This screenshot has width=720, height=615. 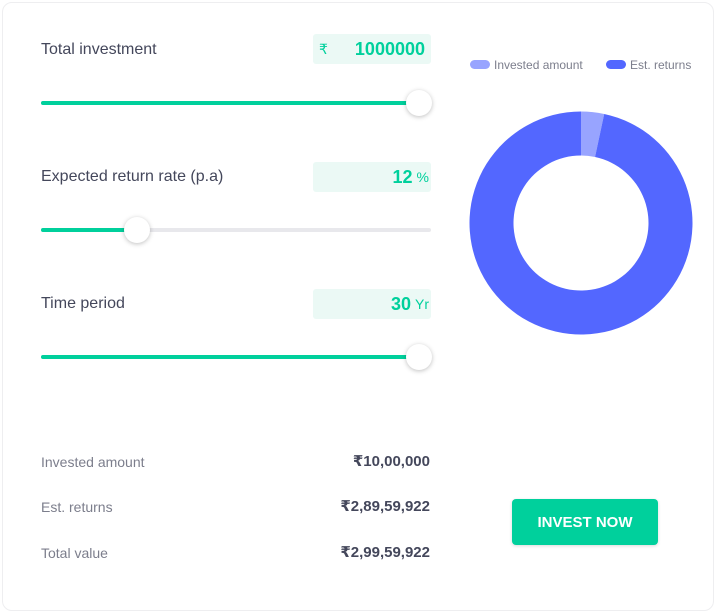 What do you see at coordinates (230, 357) in the screenshot?
I see `period-slider-fill` at bounding box center [230, 357].